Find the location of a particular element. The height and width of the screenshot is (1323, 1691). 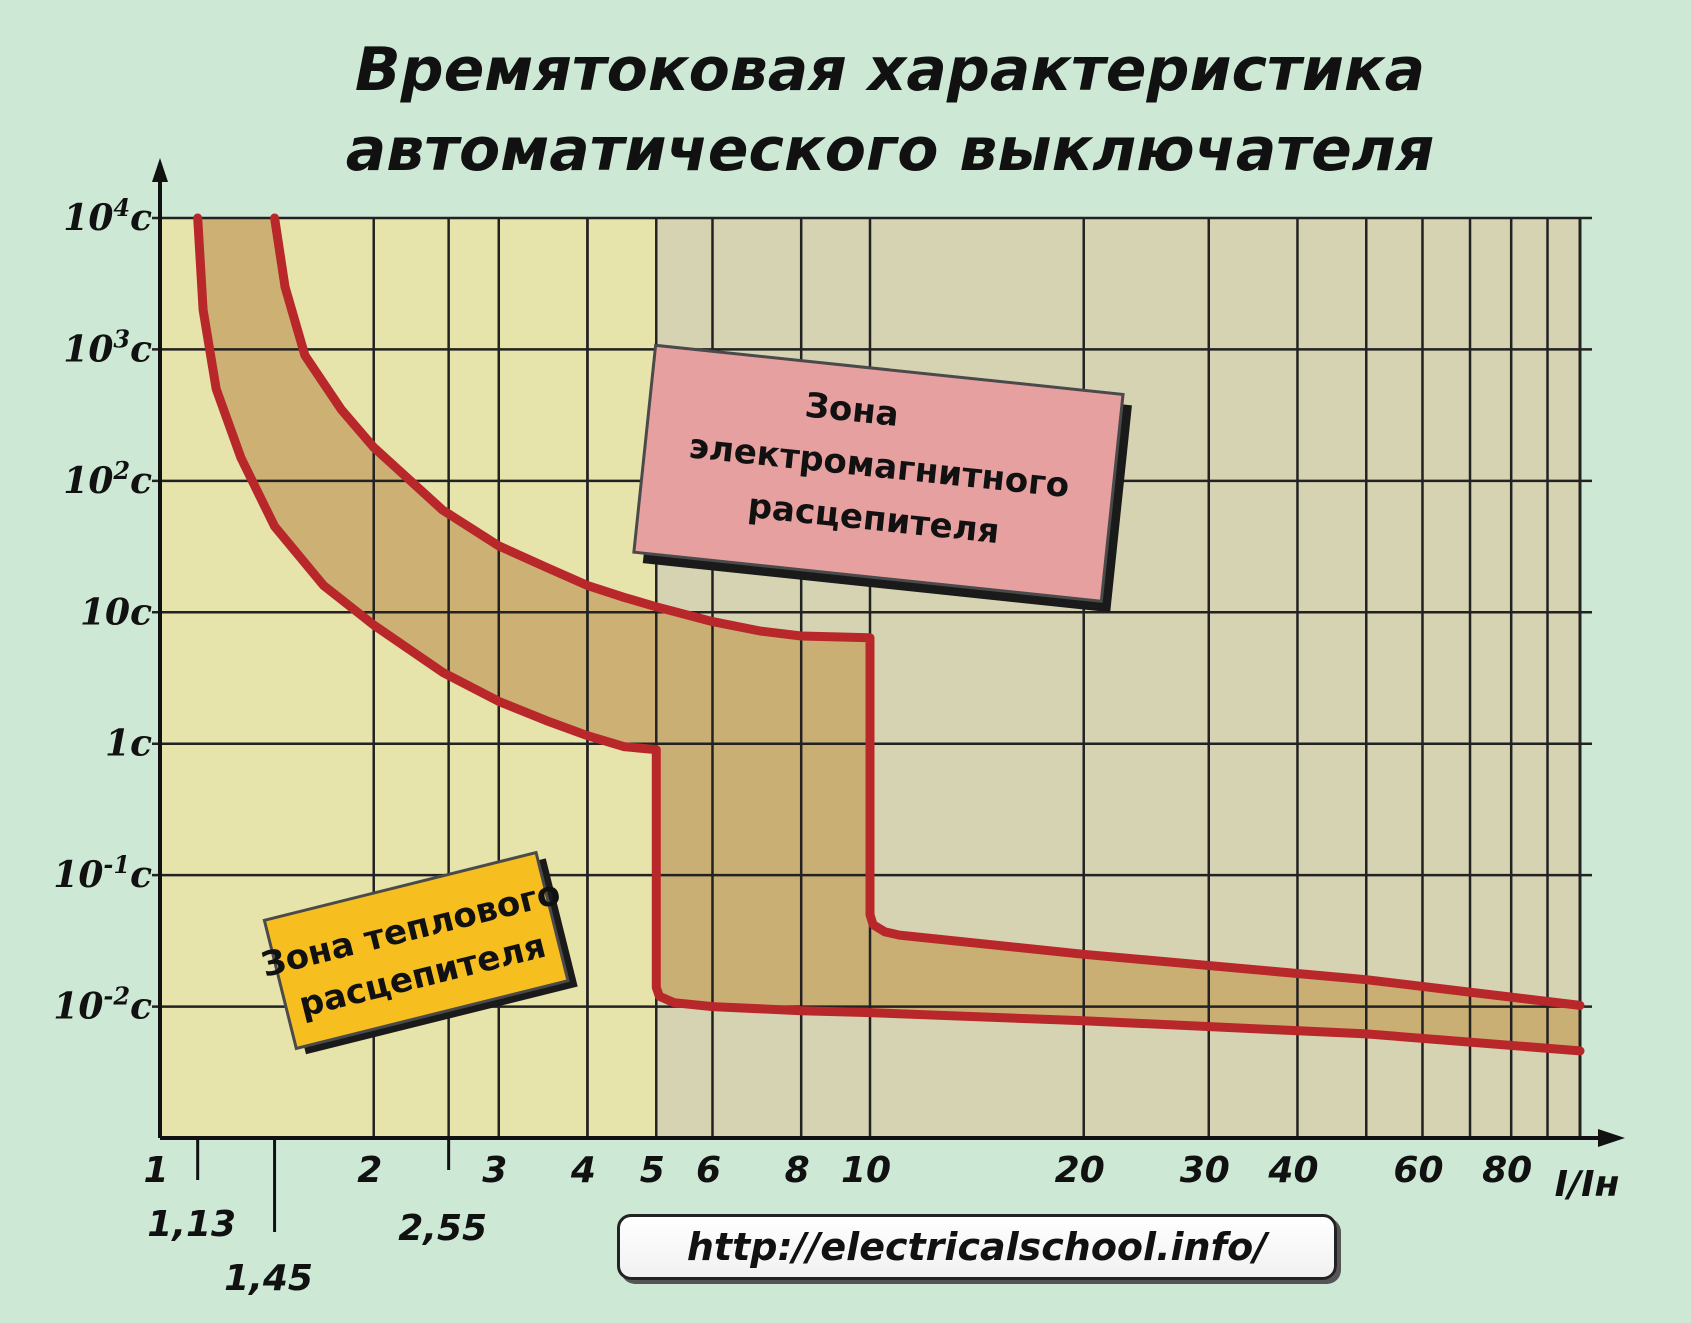

x-marker-label: 1,13 is located at coordinates (191, 1224).